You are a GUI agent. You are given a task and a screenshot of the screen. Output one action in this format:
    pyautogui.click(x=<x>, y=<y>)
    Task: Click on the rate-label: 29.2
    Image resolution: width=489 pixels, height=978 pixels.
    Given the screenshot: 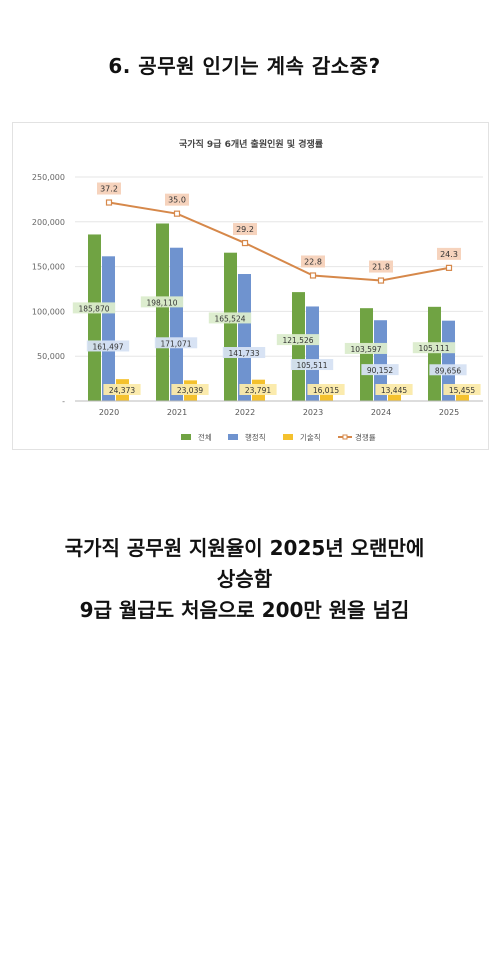 What is the action you would take?
    pyautogui.click(x=245, y=229)
    